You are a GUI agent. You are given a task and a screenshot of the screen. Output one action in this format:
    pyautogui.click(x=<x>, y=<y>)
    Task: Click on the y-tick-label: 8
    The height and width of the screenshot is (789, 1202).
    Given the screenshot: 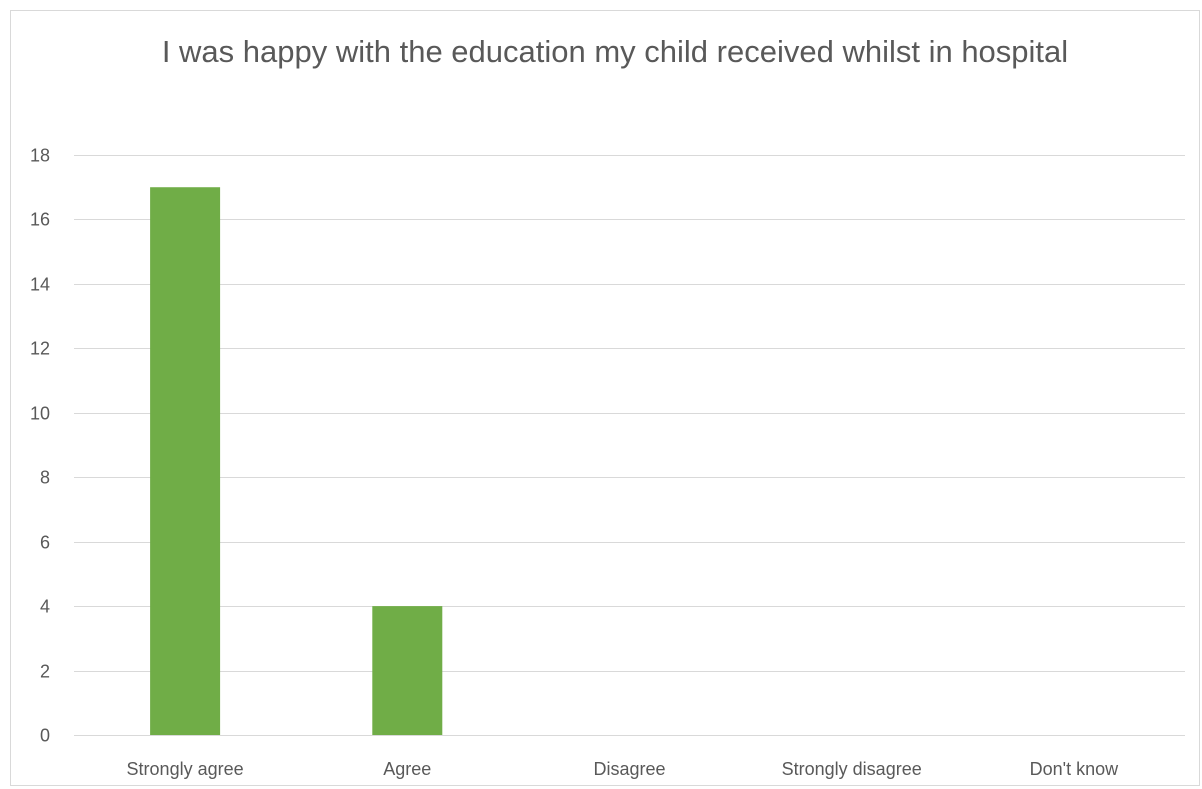 What is the action you would take?
    pyautogui.click(x=45, y=478)
    